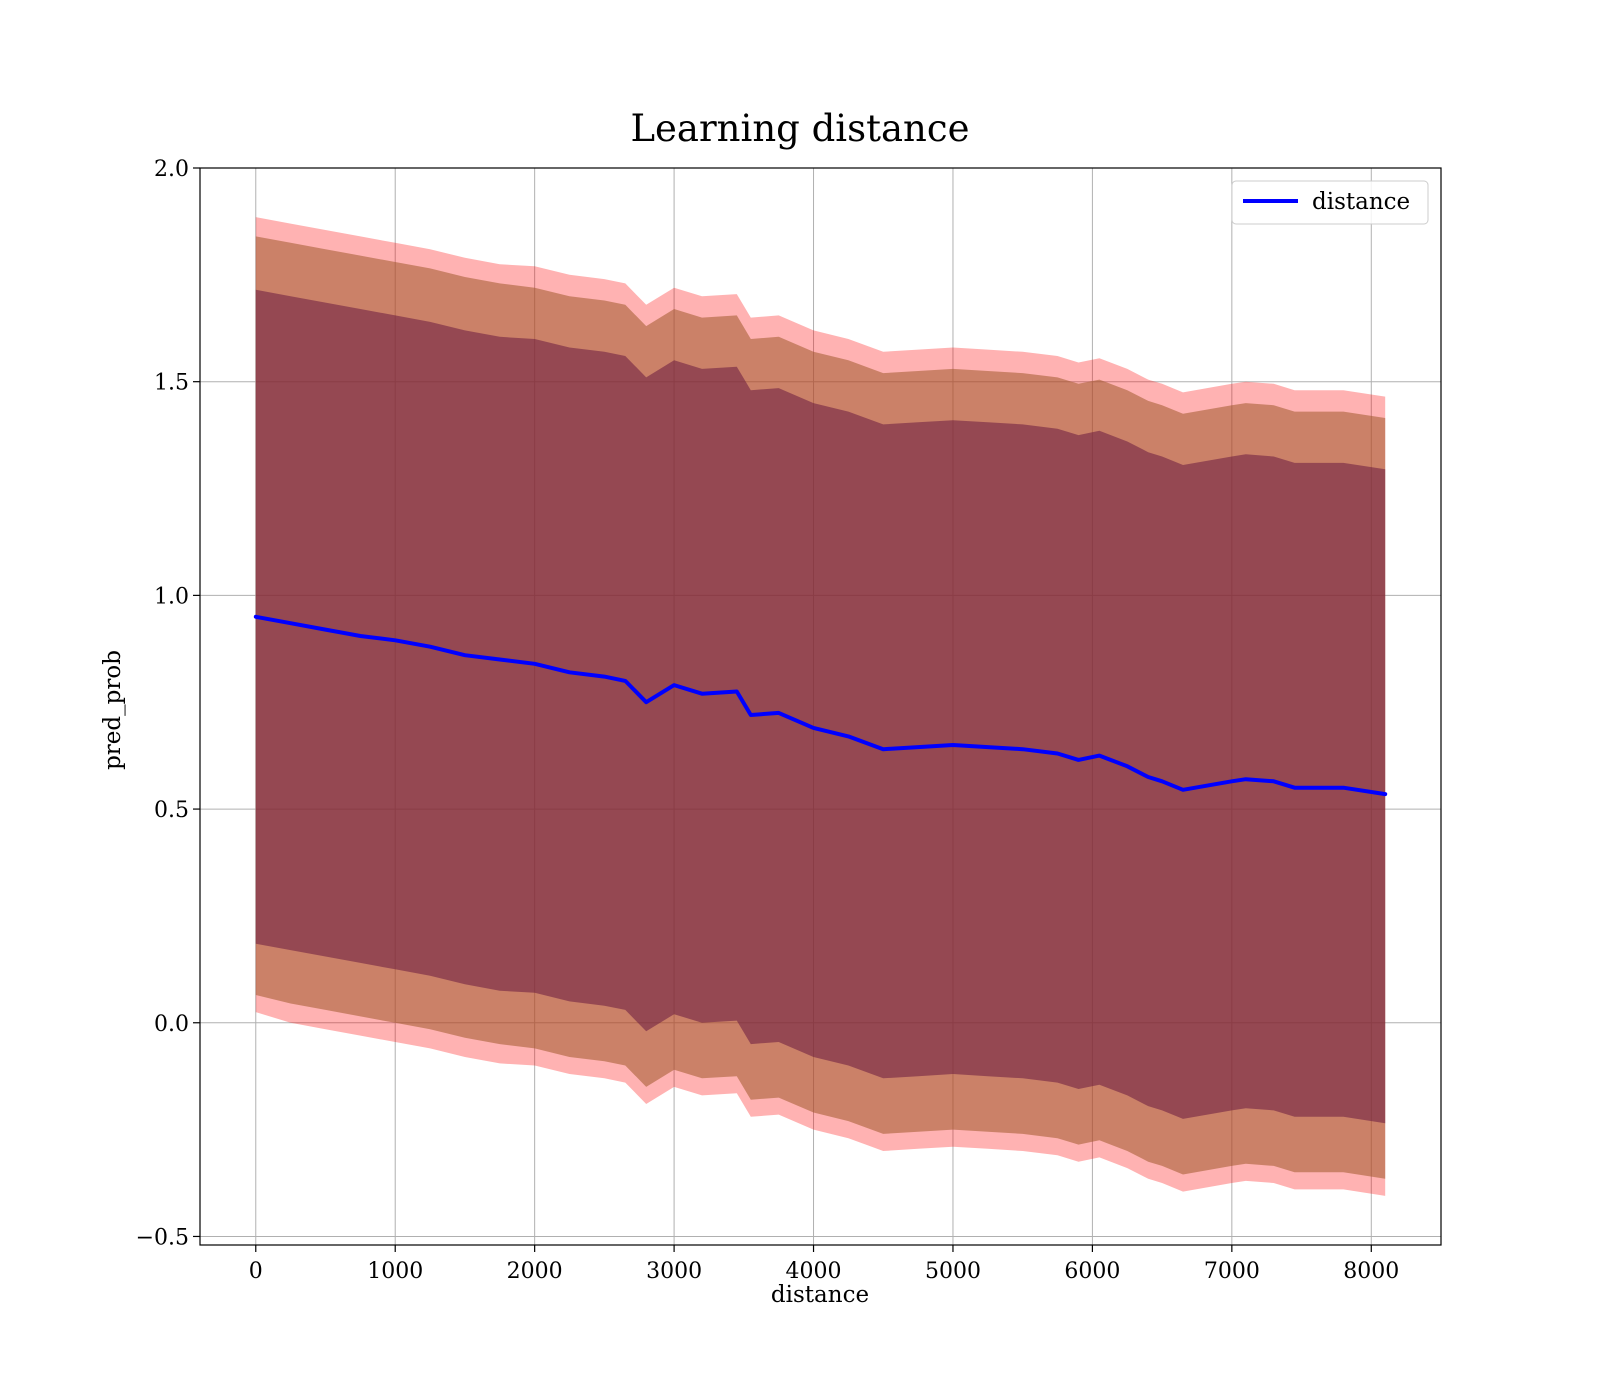 This screenshot has height=1400, width=1600. Describe the element at coordinates (799, 128) in the screenshot. I see `chart-title: Learning distance` at that location.